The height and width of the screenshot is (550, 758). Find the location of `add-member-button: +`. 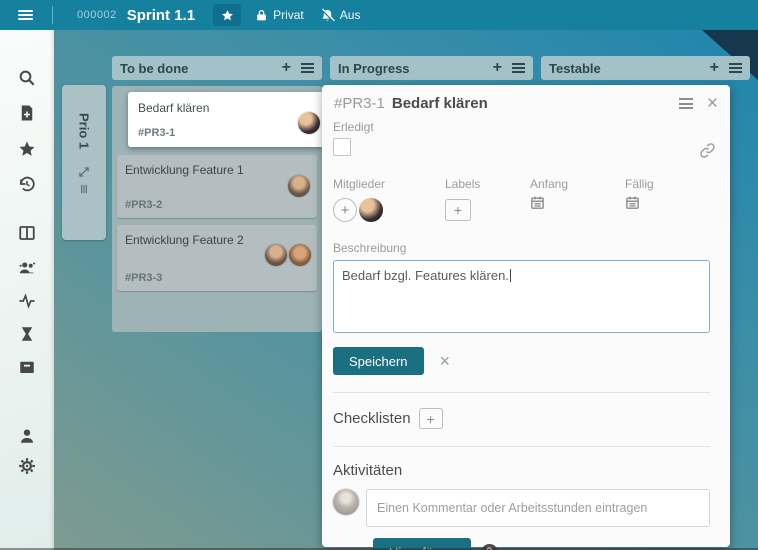

add-member-button: + is located at coordinates (345, 210).